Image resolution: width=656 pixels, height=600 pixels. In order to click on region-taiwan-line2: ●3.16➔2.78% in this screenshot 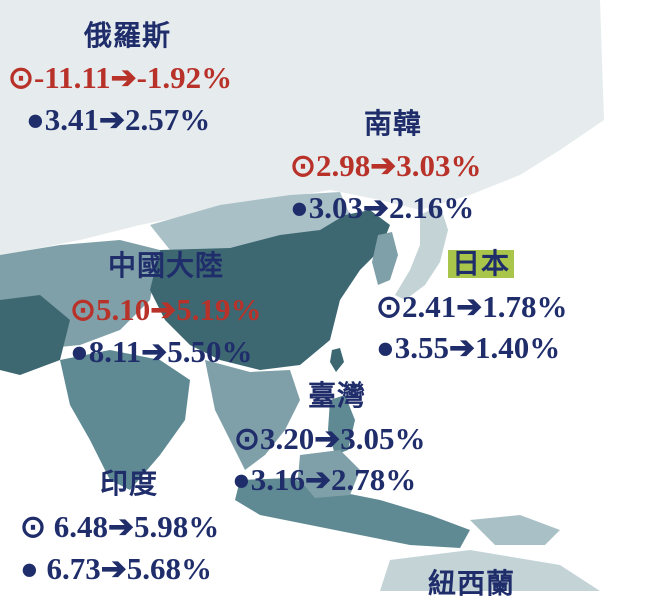, I will do `click(324, 479)`.